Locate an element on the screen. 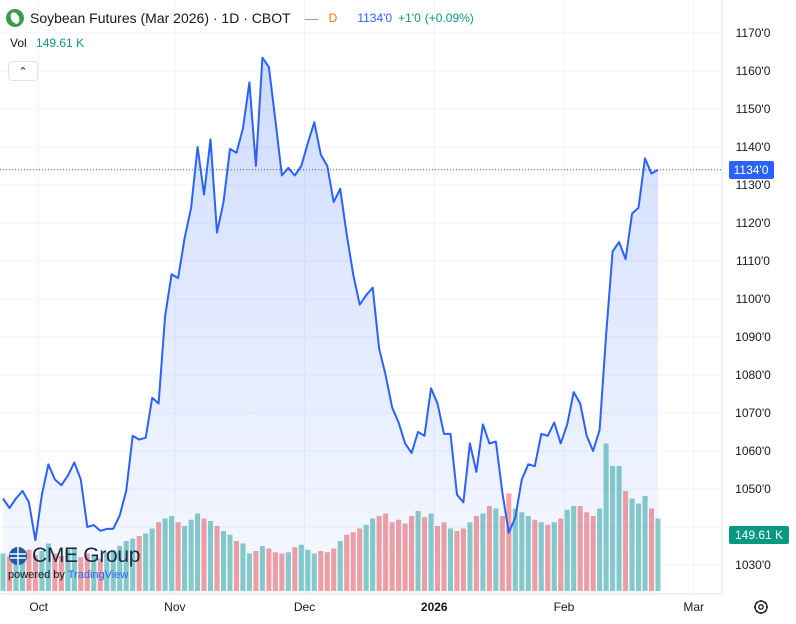 This screenshot has height=624, width=796. cme-logo: CME Group is located at coordinates (74, 556).